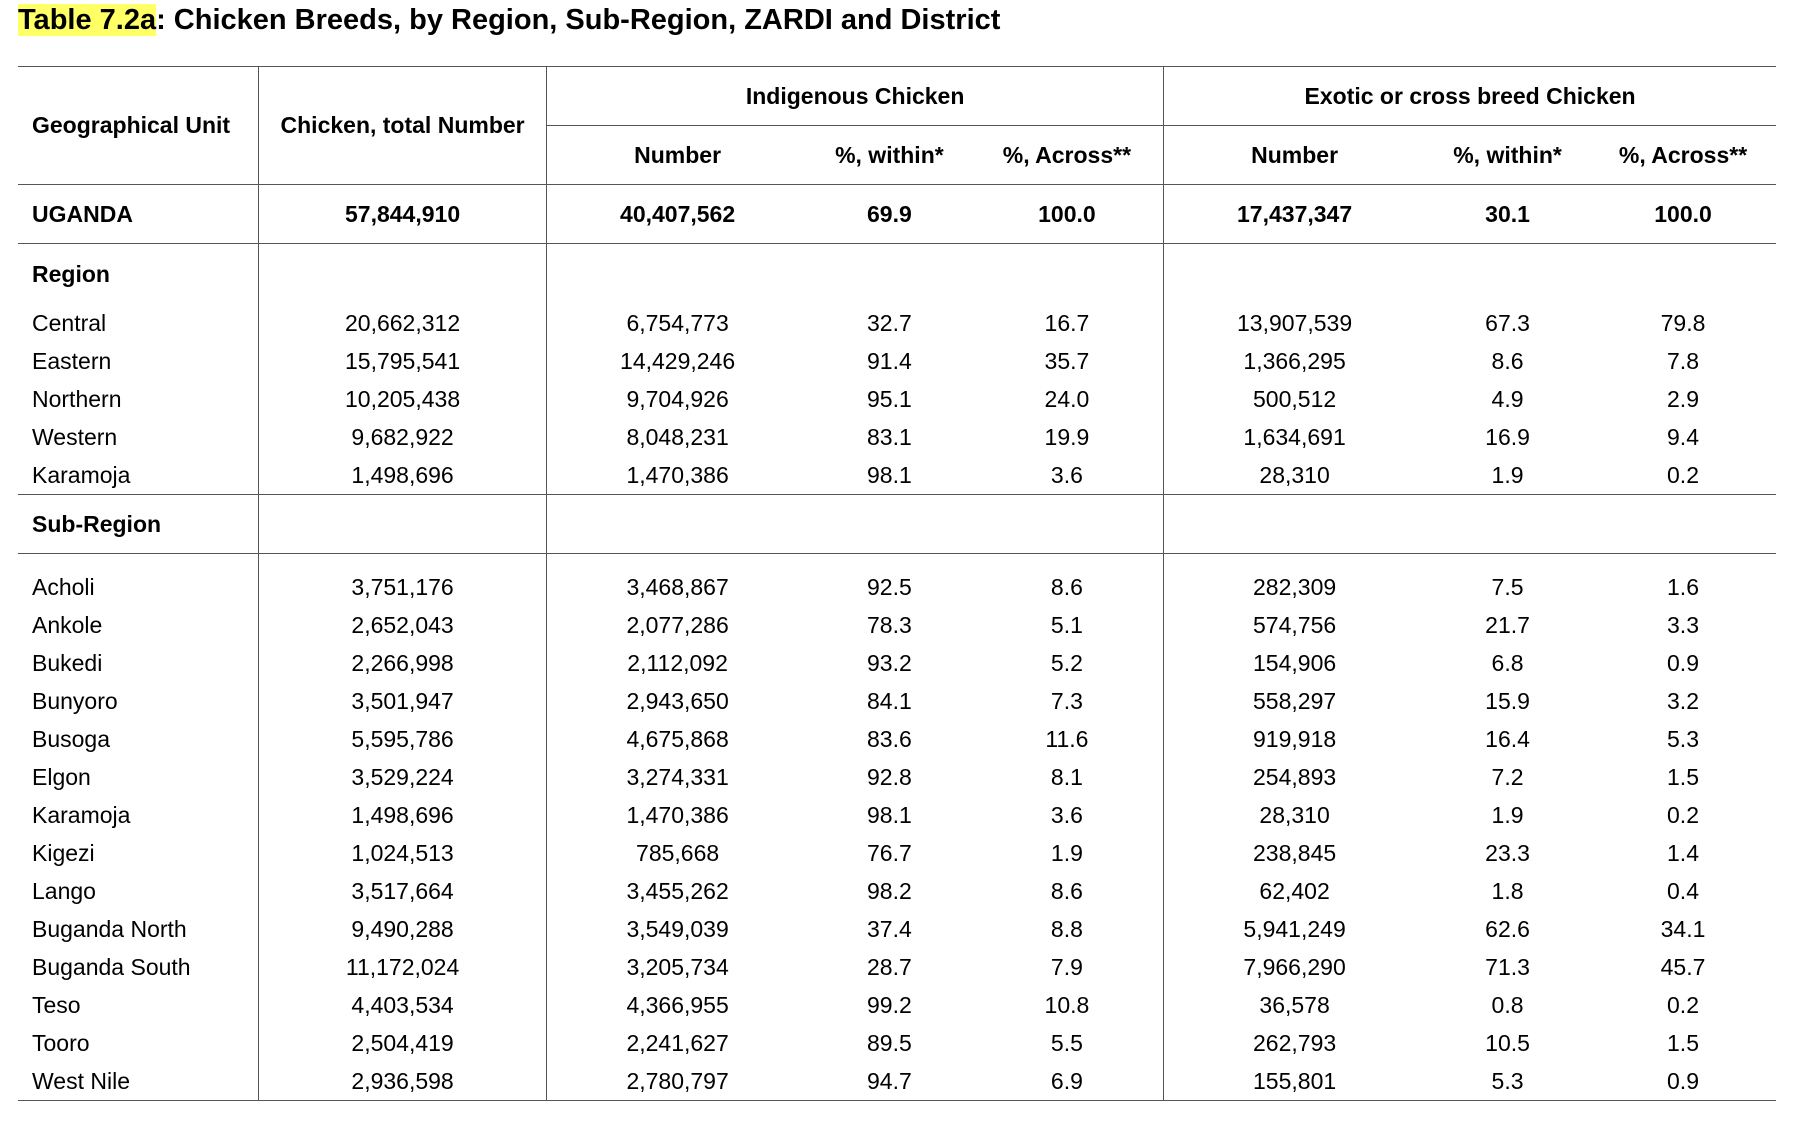  Describe the element at coordinates (138, 214) in the screenshot. I see `table-cell: UGANDA` at that location.